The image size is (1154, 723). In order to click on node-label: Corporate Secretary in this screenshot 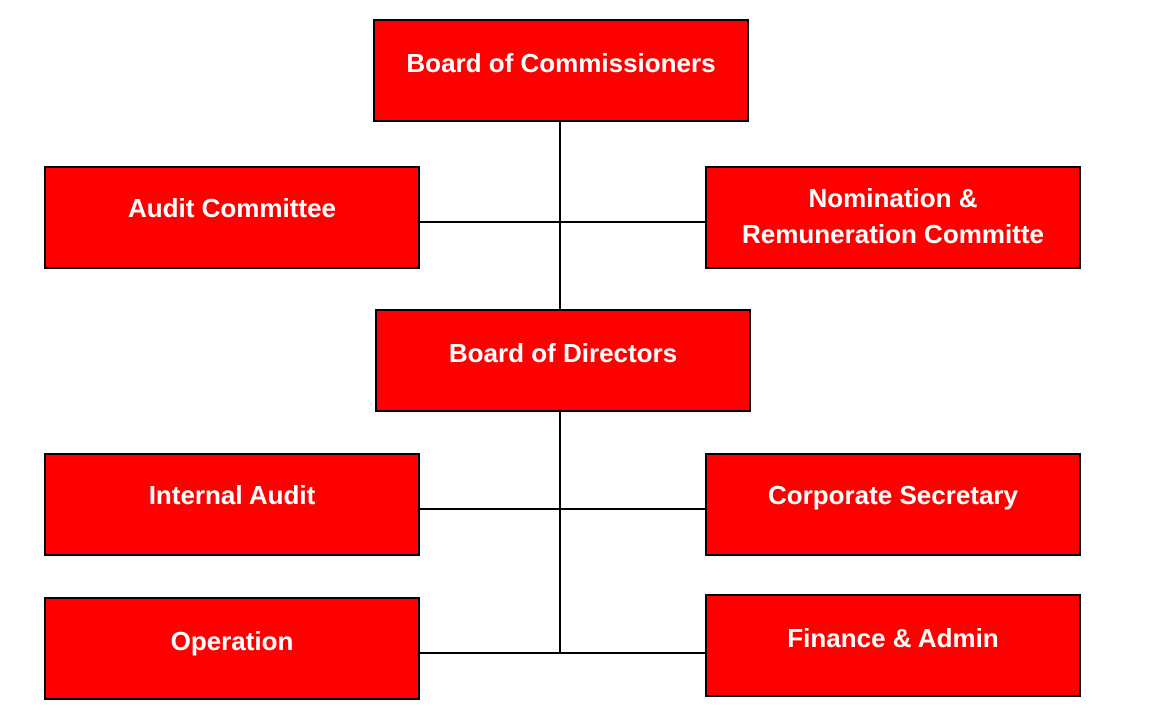, I will do `click(893, 494)`.